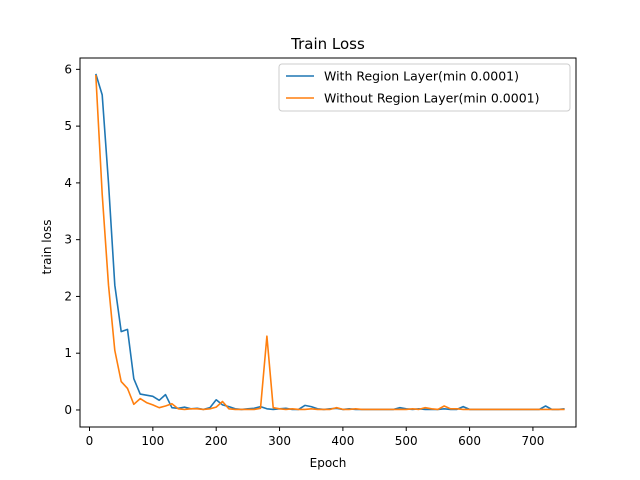  I want to click on y-tick-label: 5, so click(68, 126).